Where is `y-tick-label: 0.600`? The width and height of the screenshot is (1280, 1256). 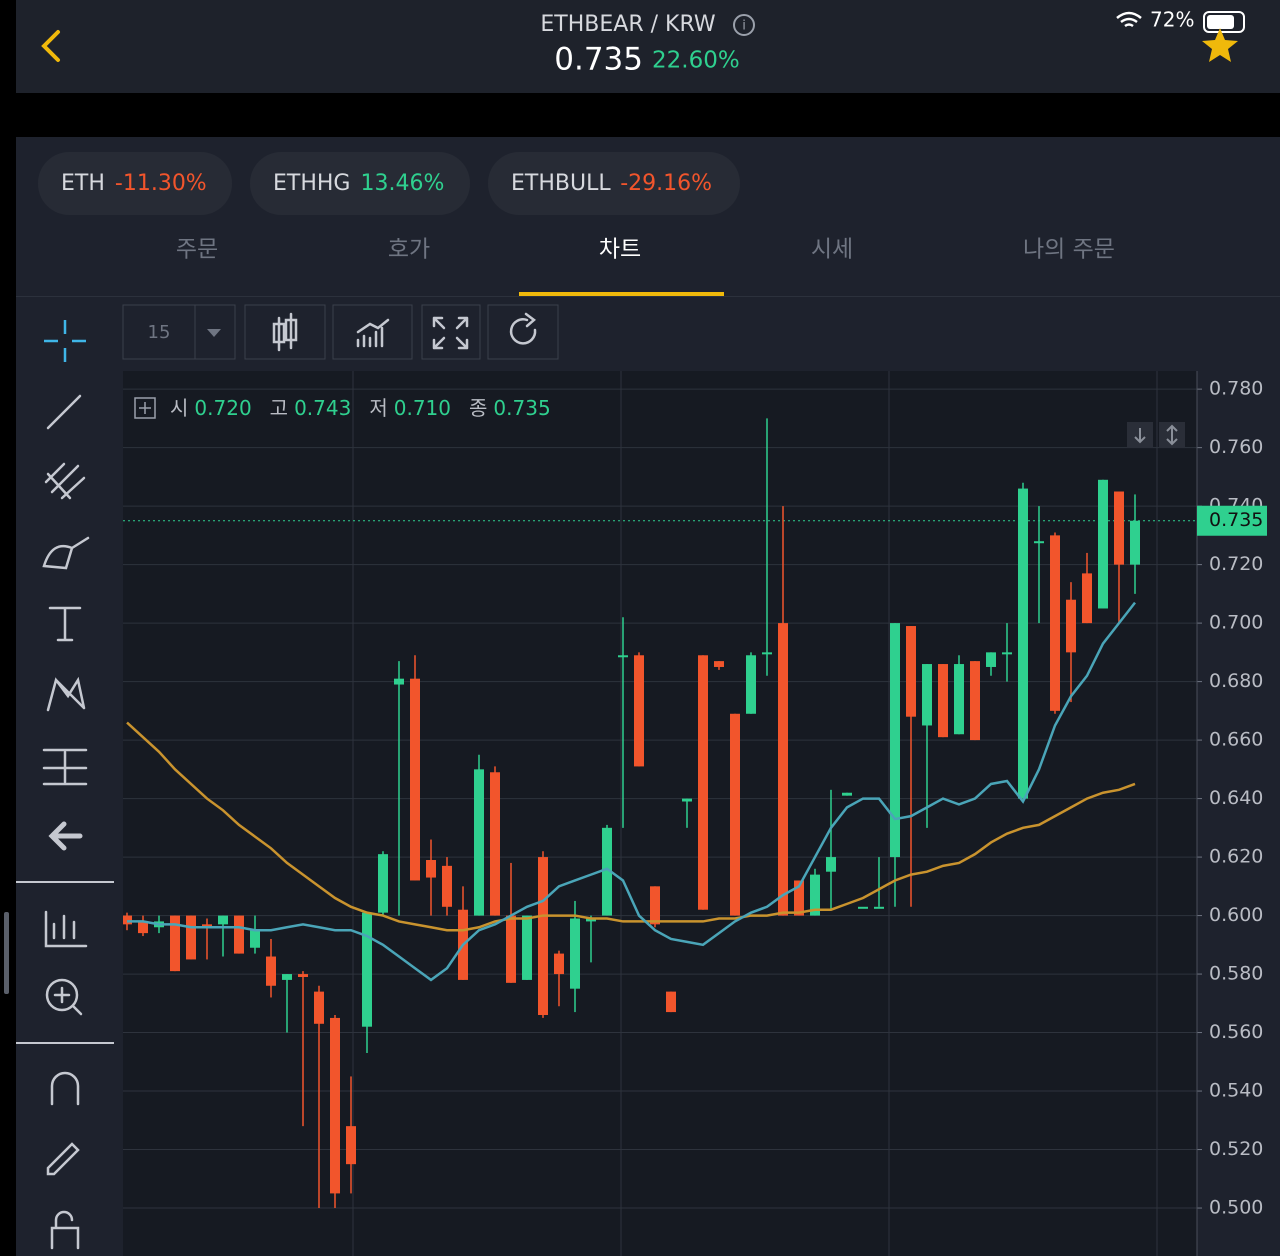 y-tick-label: 0.600 is located at coordinates (1236, 915).